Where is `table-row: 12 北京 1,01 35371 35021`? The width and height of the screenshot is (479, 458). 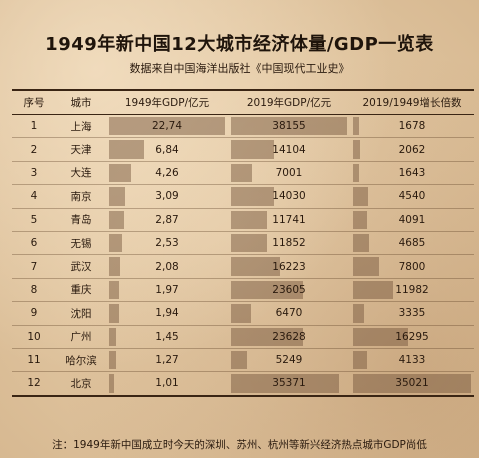
table-row: 12 北京 1,01 35371 35021 is located at coordinates (243, 384).